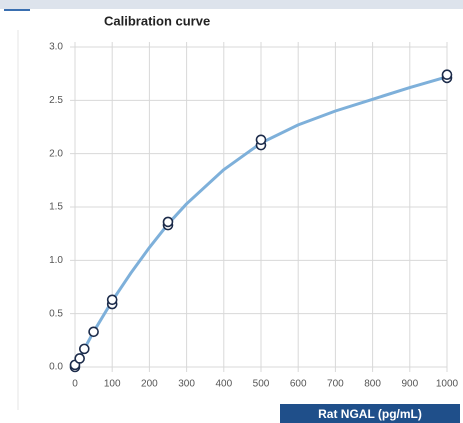 The image size is (463, 423). Describe the element at coordinates (186, 384) in the screenshot. I see `x-tick-label: 300` at that location.